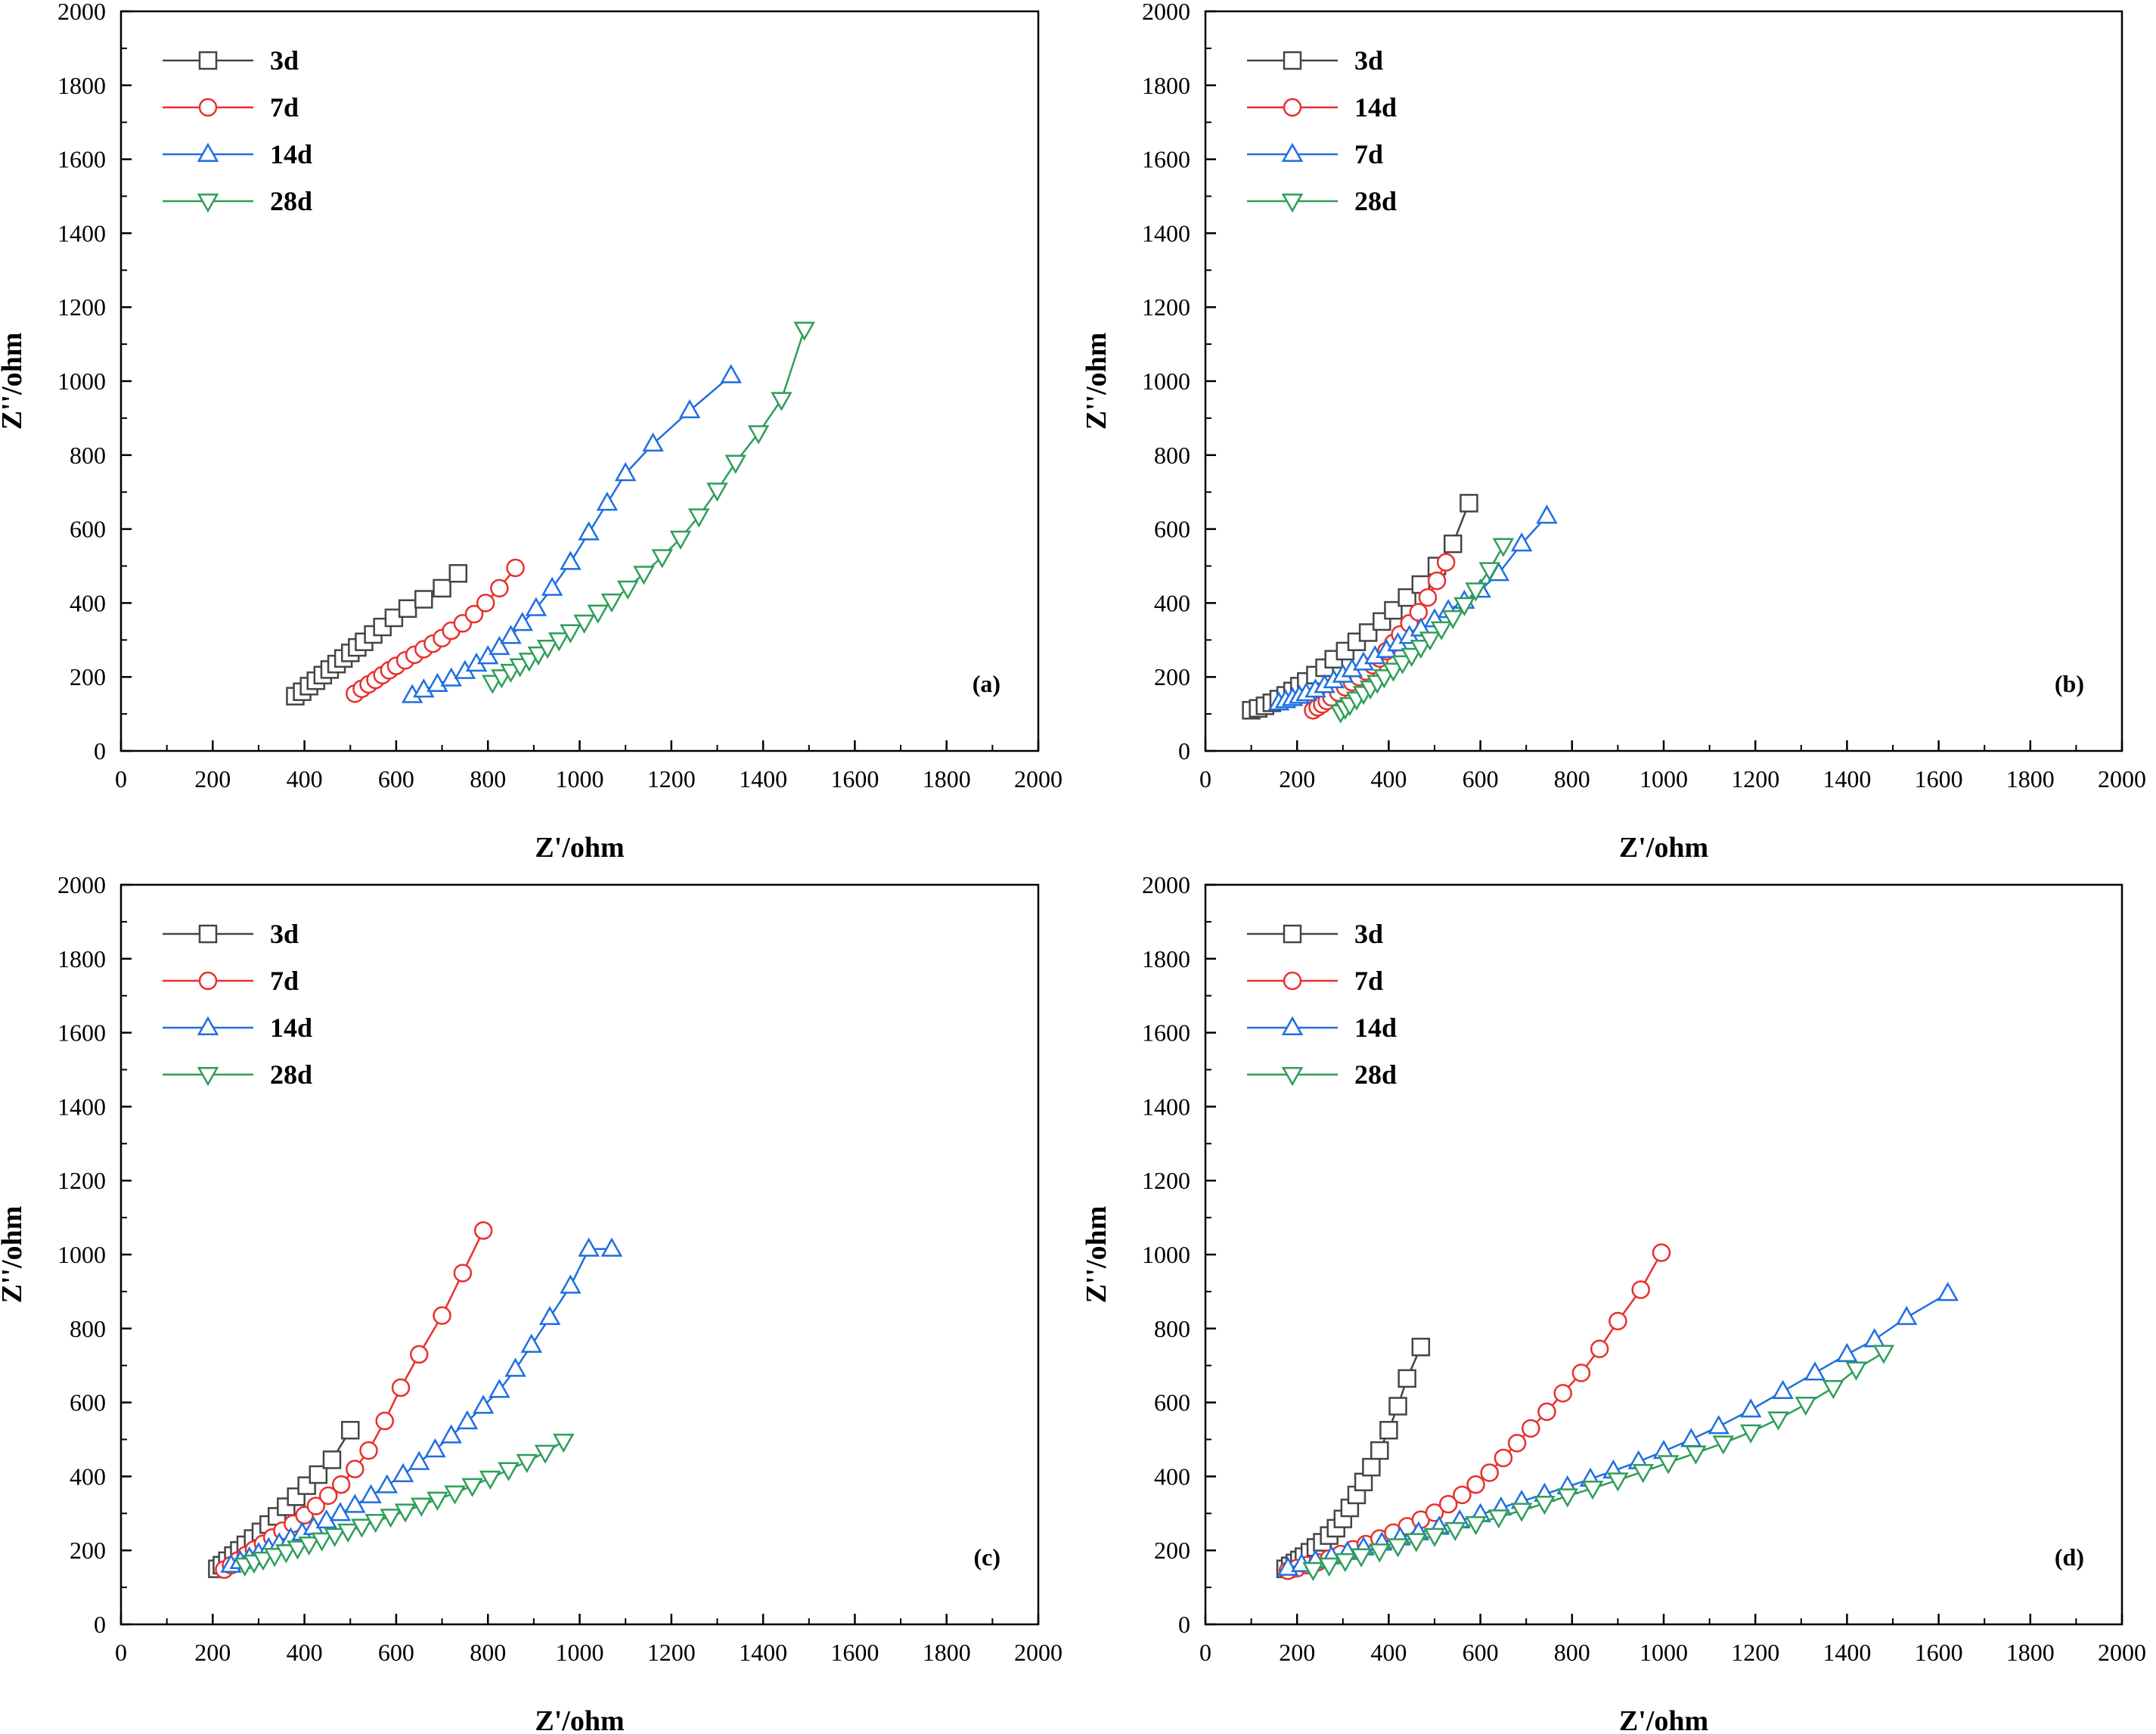 Image resolution: width=2156 pixels, height=1734 pixels. I want to click on series-14d, so click(421, 1405).